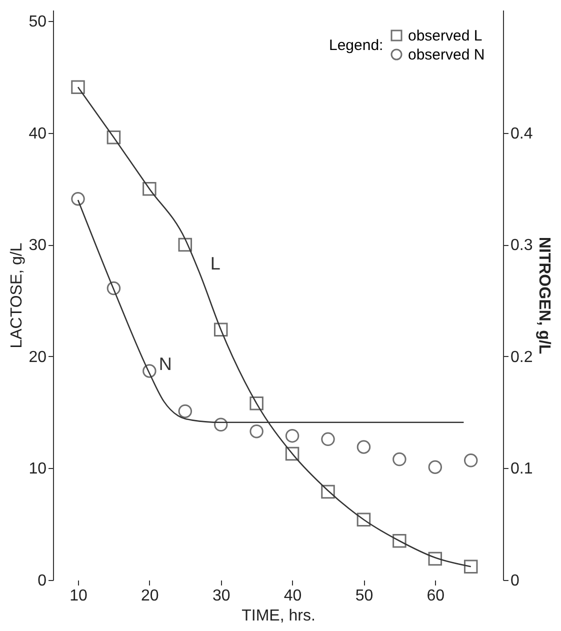 This screenshot has height=631, width=561. I want to click on y2-tick-label: 0.4, so click(521, 133).